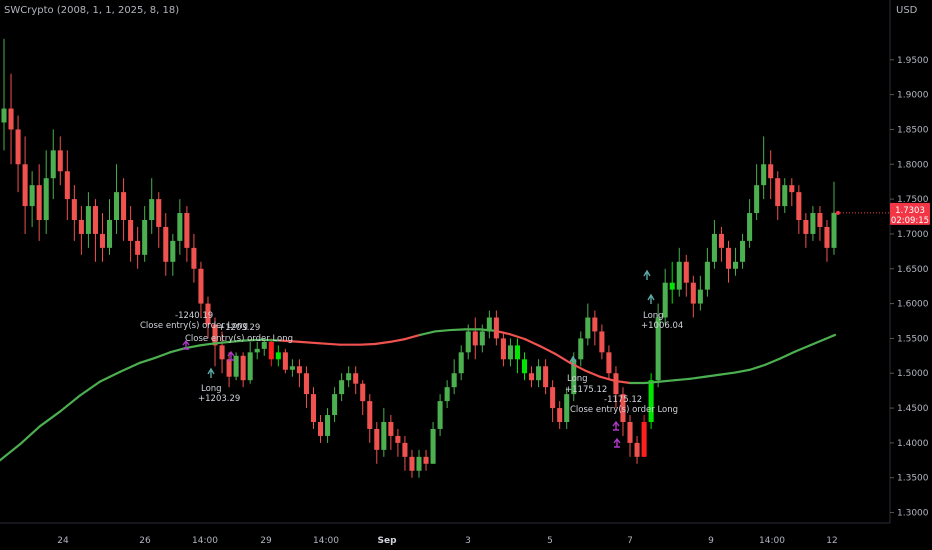  I want to click on x-tick-label: Sep, so click(387, 541).